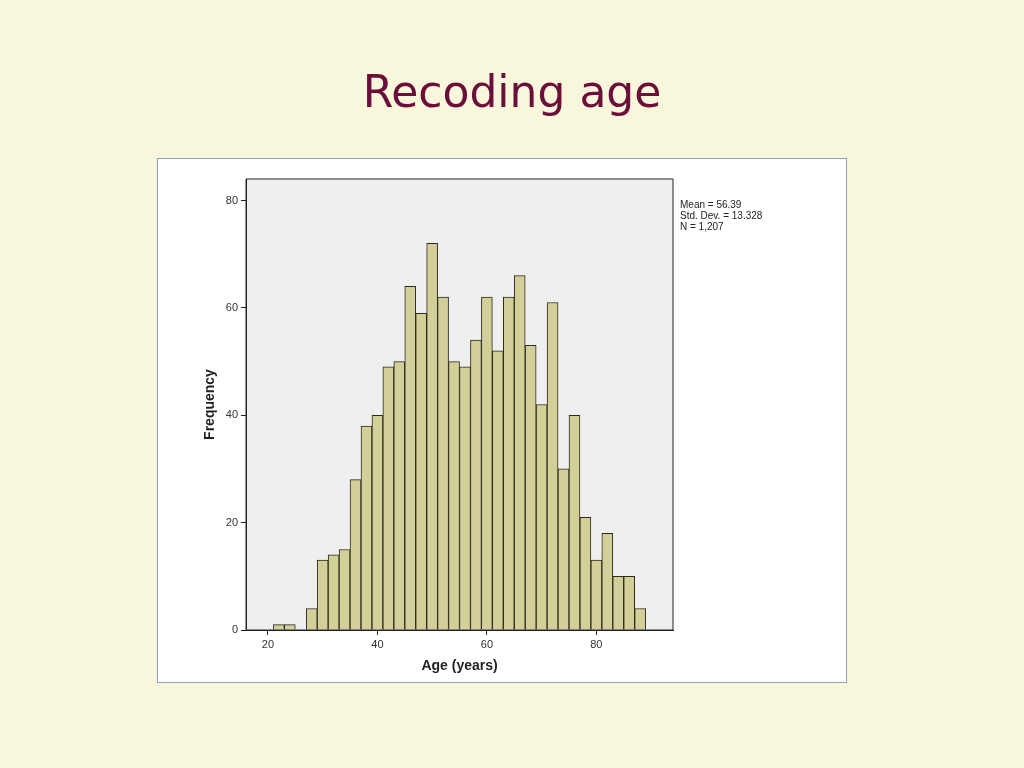 The image size is (1024, 768). Describe the element at coordinates (702, 226) in the screenshot. I see `text: N = 1,207` at that location.